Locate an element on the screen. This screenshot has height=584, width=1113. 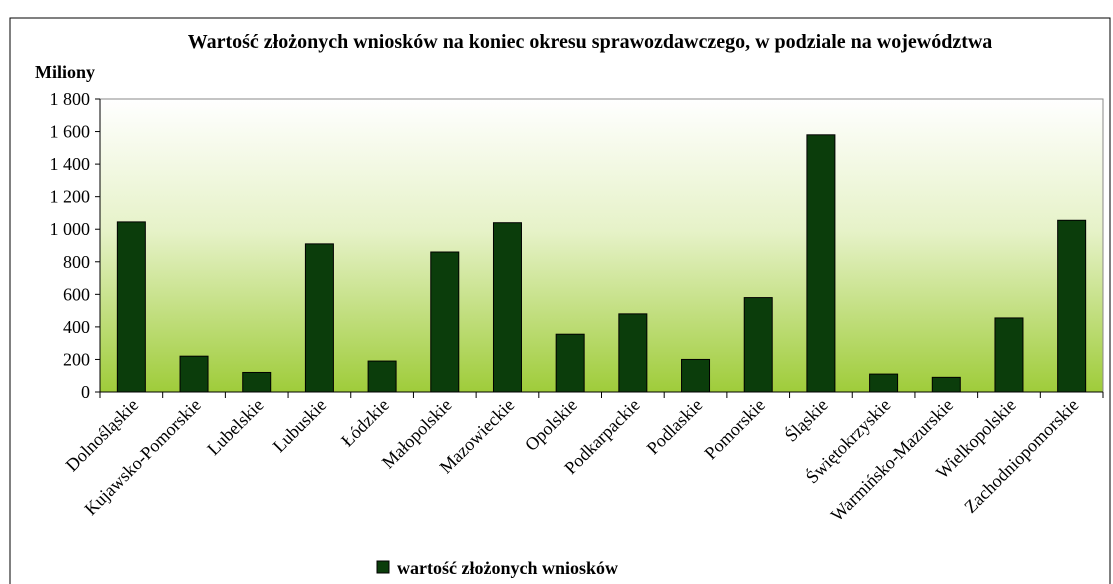
y-tick-label: 1 600 is located at coordinates (70, 132).